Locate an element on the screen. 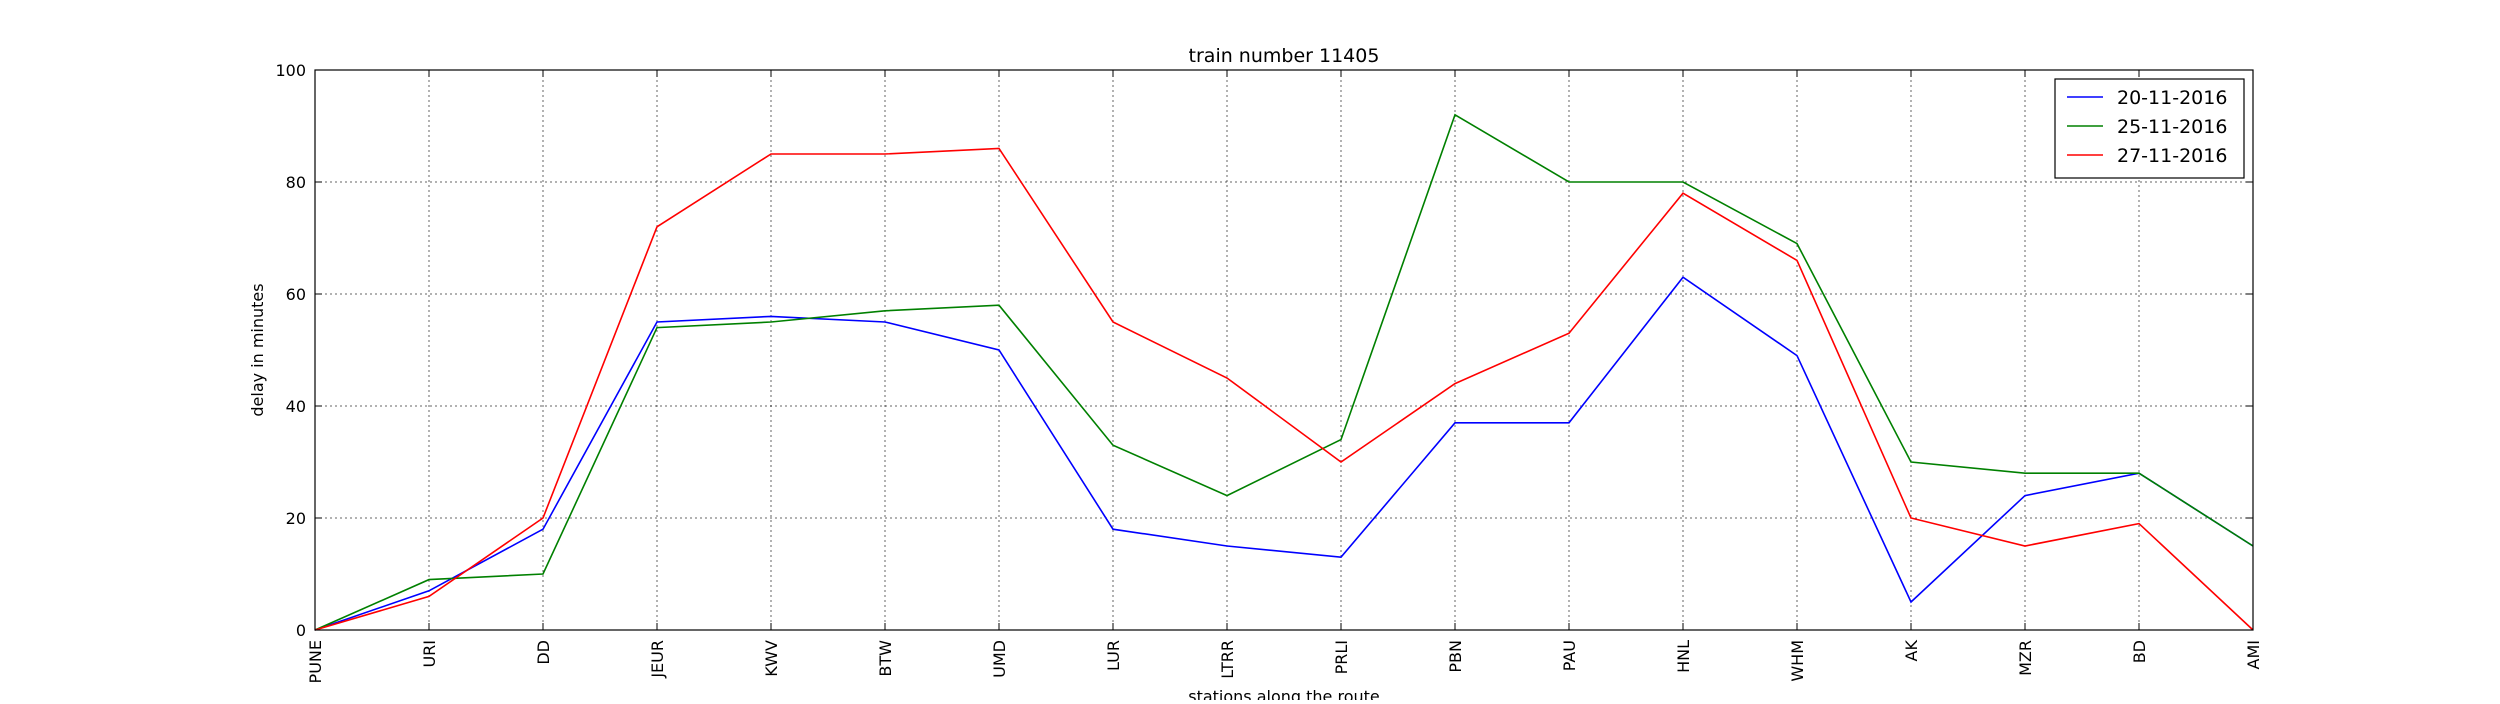  y-tick-label: 0 is located at coordinates (301, 630).